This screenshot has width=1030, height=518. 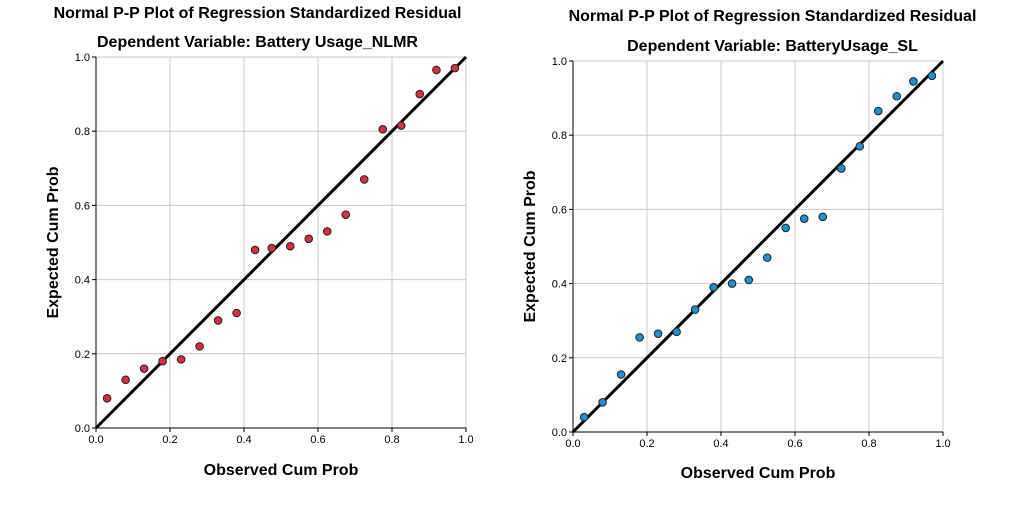 What do you see at coordinates (772, 46) in the screenshot?
I see `chart-subtitle: Dependent Variable: BatteryUsage_SL` at bounding box center [772, 46].